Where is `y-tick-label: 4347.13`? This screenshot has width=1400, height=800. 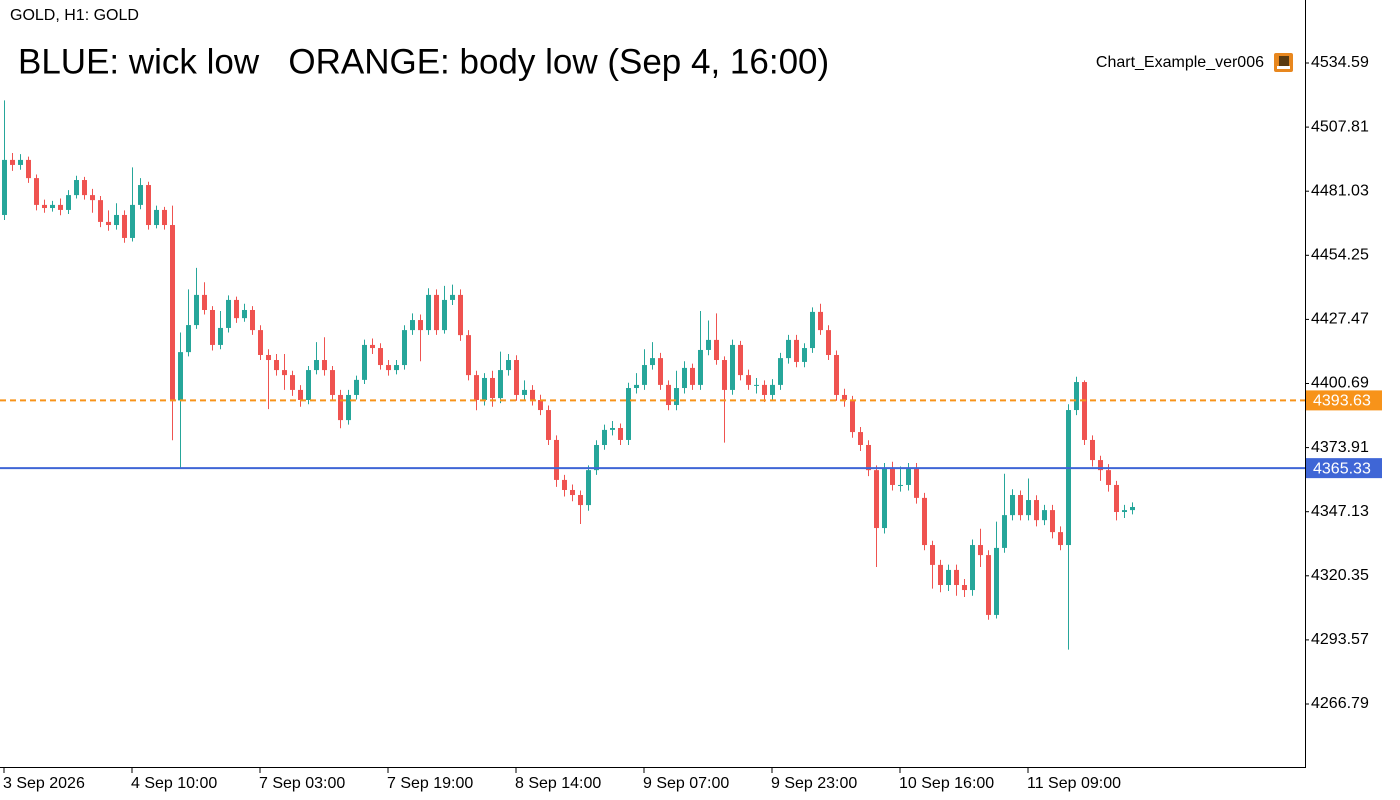 y-tick-label: 4347.13 is located at coordinates (1340, 511).